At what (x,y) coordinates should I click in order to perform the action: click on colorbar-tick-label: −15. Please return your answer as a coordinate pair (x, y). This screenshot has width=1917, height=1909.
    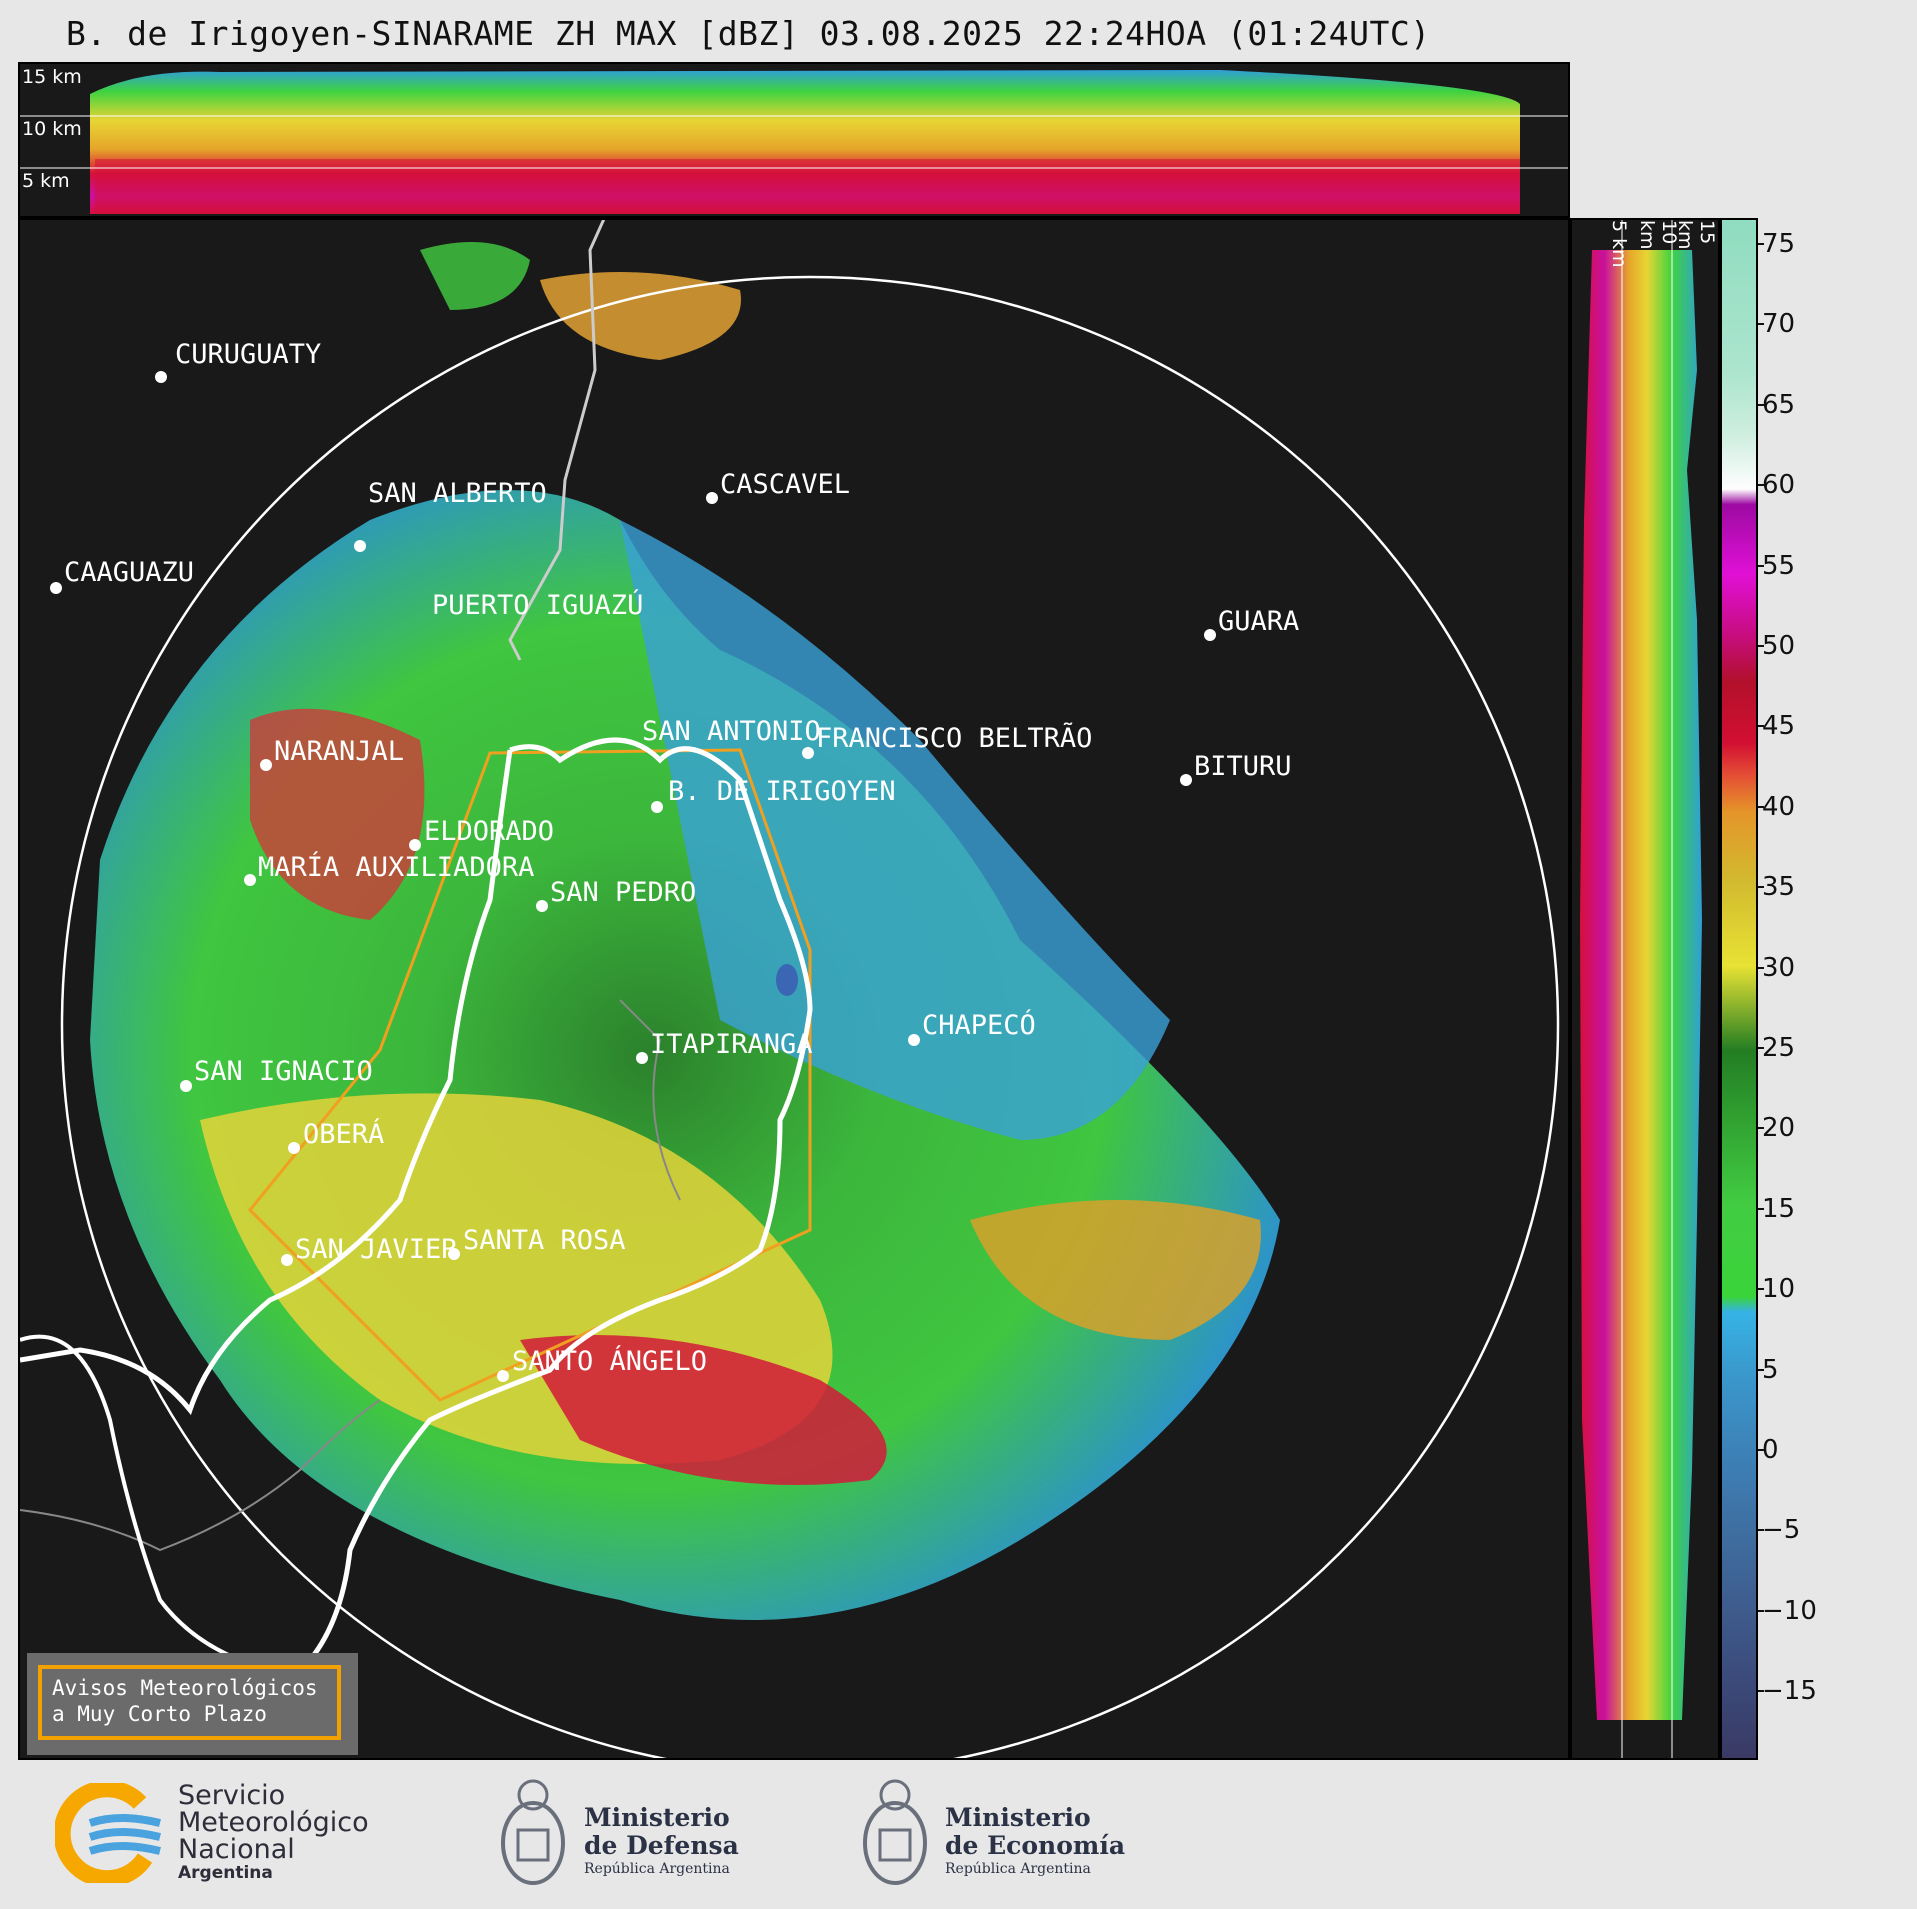
    Looking at the image, I should click on (1789, 1691).